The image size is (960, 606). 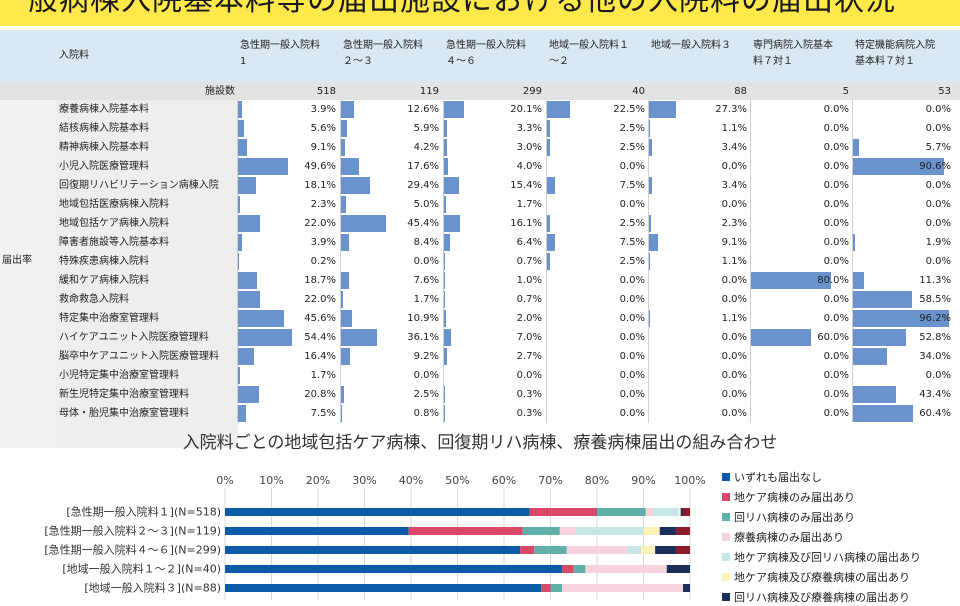 I want to click on x-tick-label: 0%, so click(x=224, y=480).